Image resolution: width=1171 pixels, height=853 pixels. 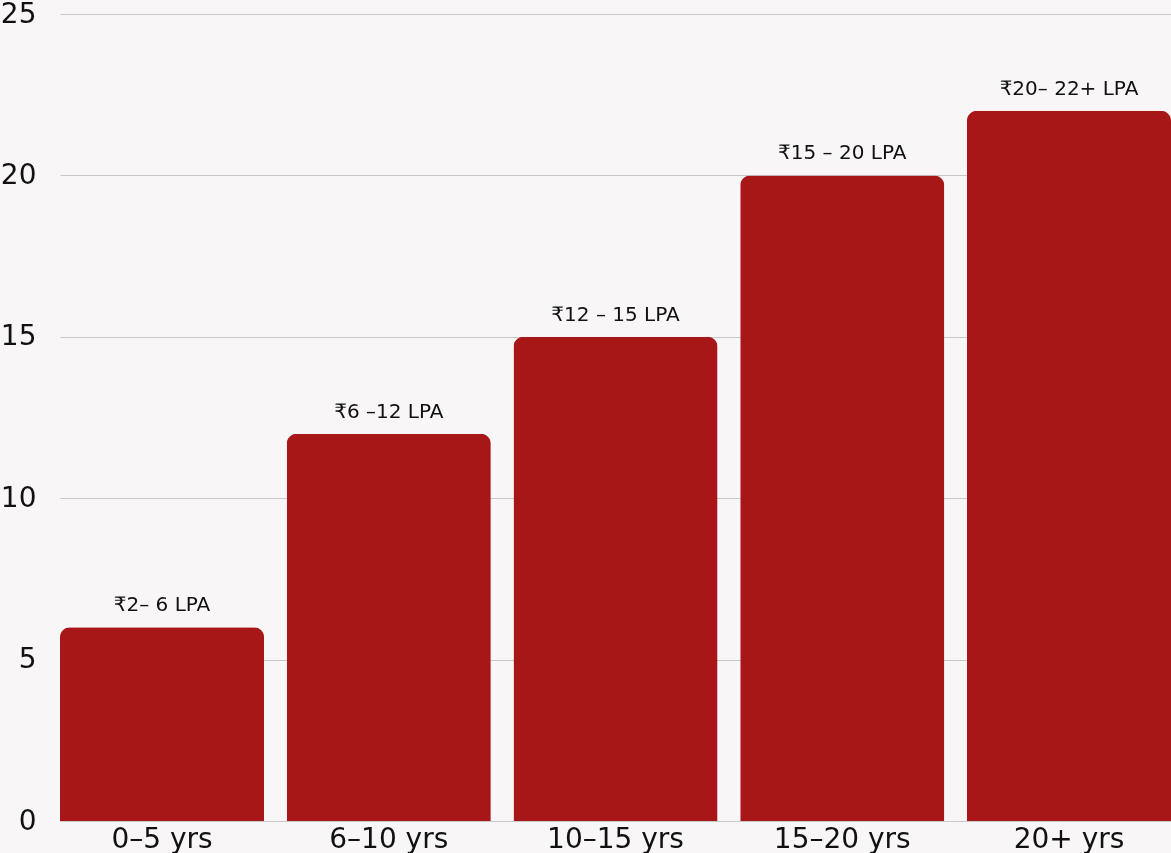 What do you see at coordinates (1069, 837) in the screenshot?
I see `x-tick-label: 20+ yrs` at bounding box center [1069, 837].